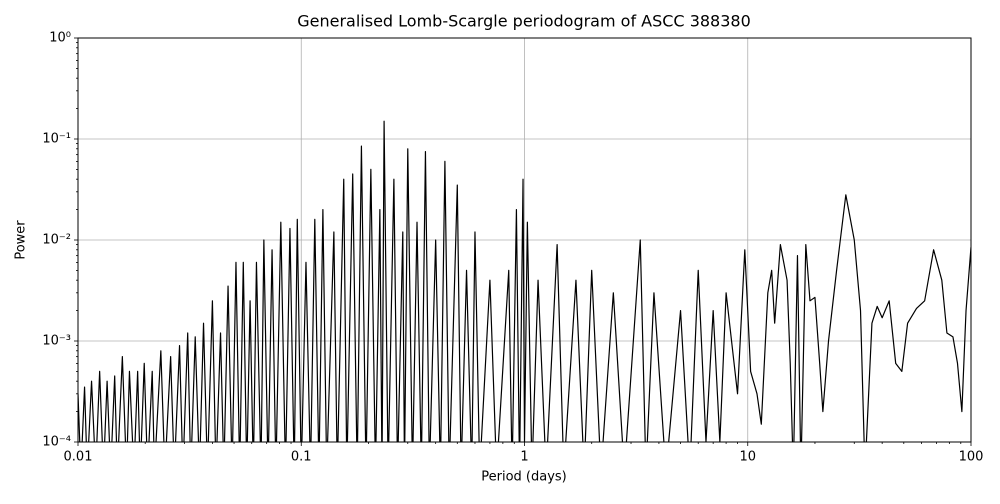 This screenshot has width=1000, height=504. I want to click on y-axis-label: Power, so click(21, 240).